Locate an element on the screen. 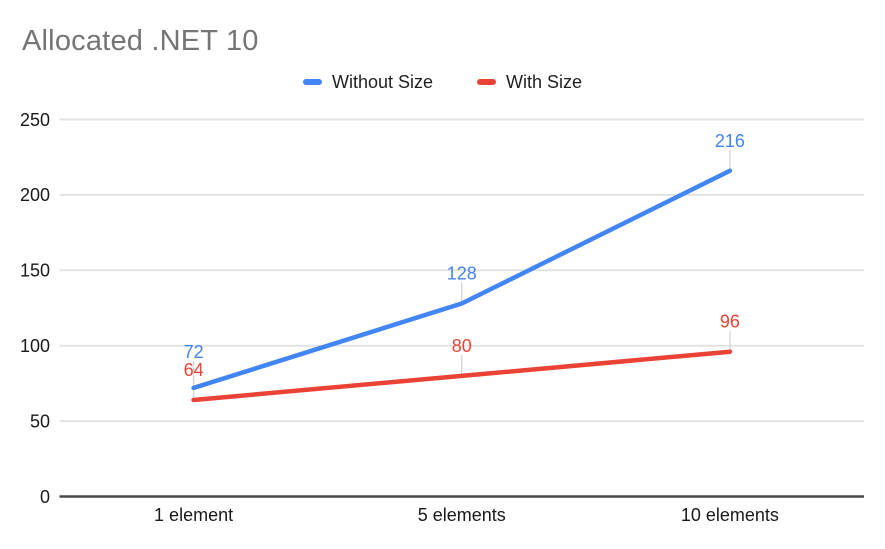 This screenshot has height=549, width=885. y-tick-label: 250 is located at coordinates (35, 120).